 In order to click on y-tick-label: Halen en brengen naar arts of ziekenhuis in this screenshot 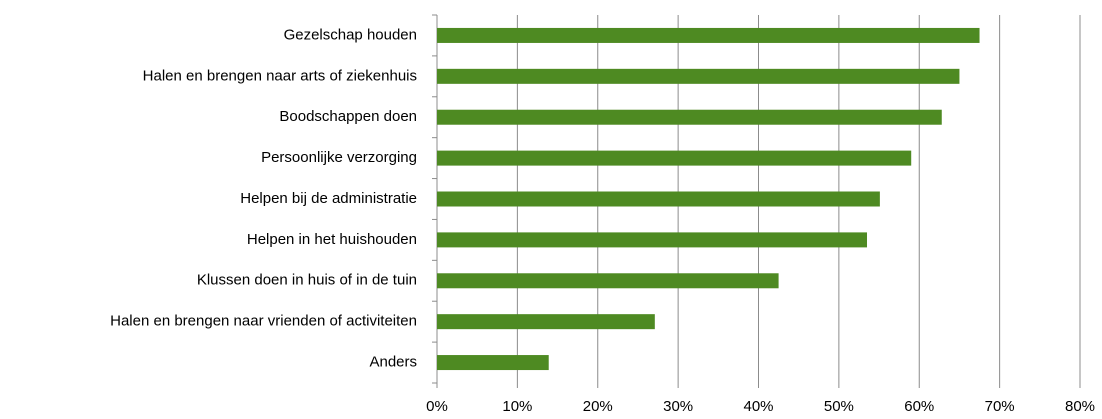, I will do `click(280, 75)`.